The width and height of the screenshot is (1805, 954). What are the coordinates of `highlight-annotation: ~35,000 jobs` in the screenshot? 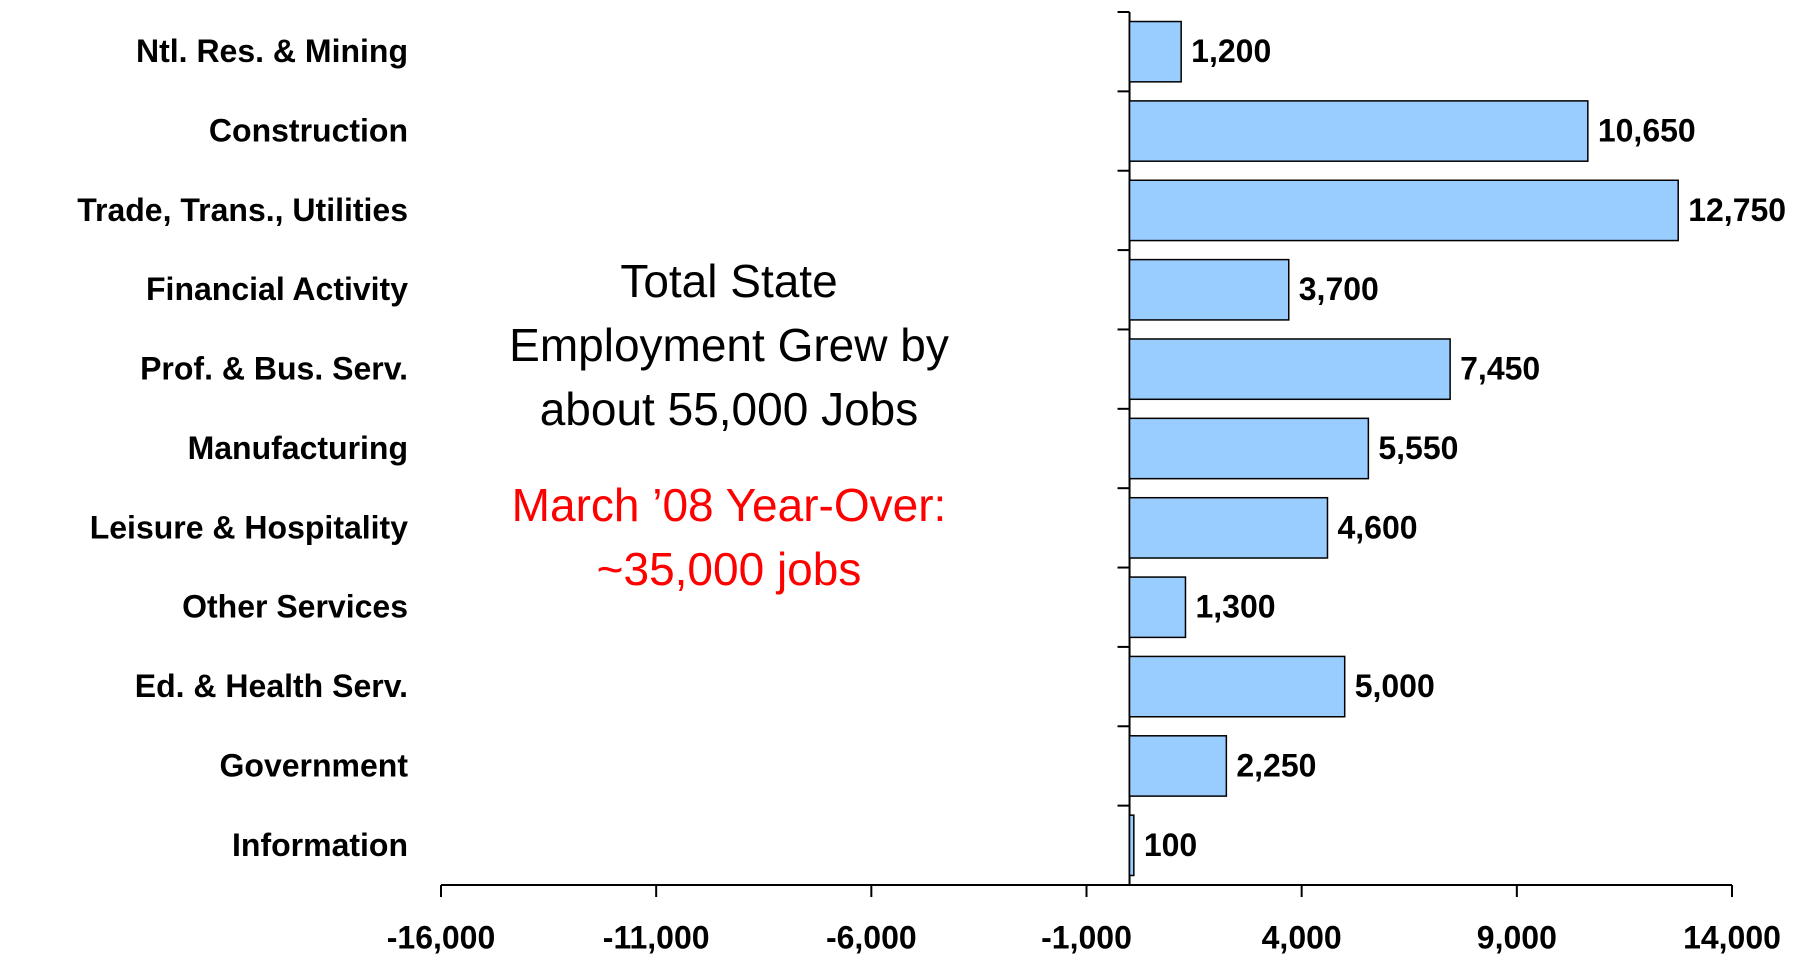 It's located at (729, 569).